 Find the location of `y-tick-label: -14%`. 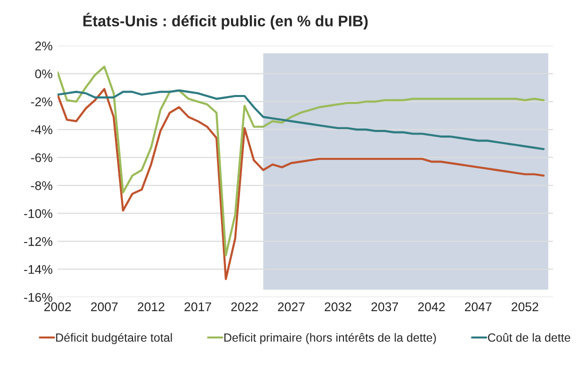

y-tick-label: -14% is located at coordinates (38, 269).